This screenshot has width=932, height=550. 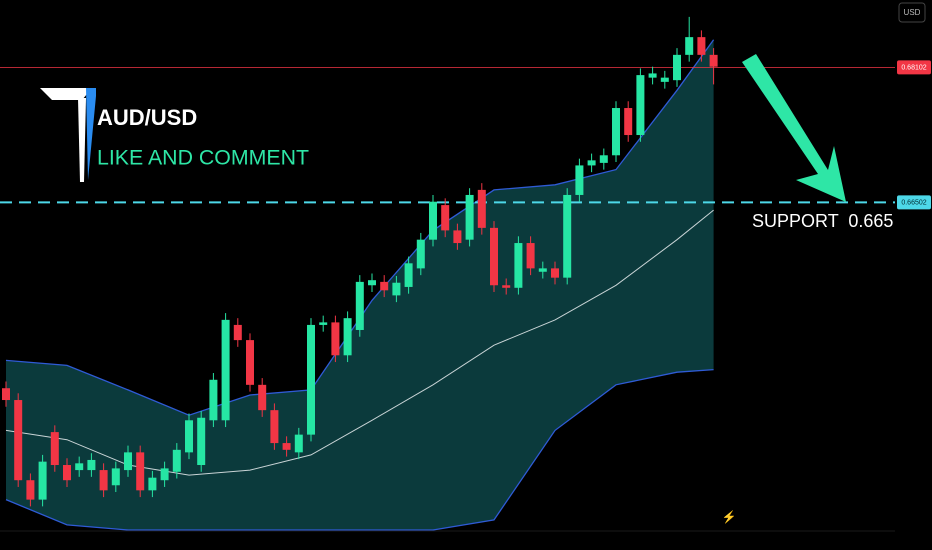 I want to click on title: AUD/USD, so click(x=147, y=117).